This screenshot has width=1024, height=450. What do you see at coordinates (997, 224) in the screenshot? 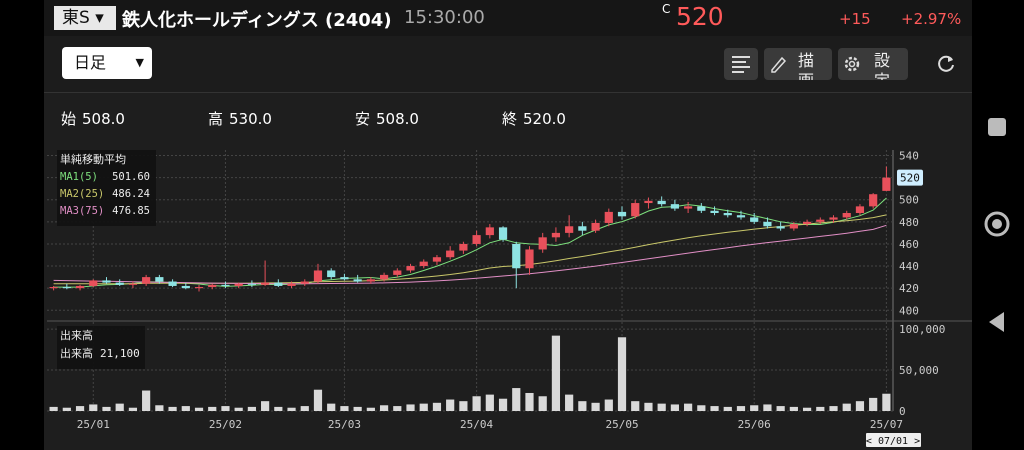
I see `home-button` at bounding box center [997, 224].